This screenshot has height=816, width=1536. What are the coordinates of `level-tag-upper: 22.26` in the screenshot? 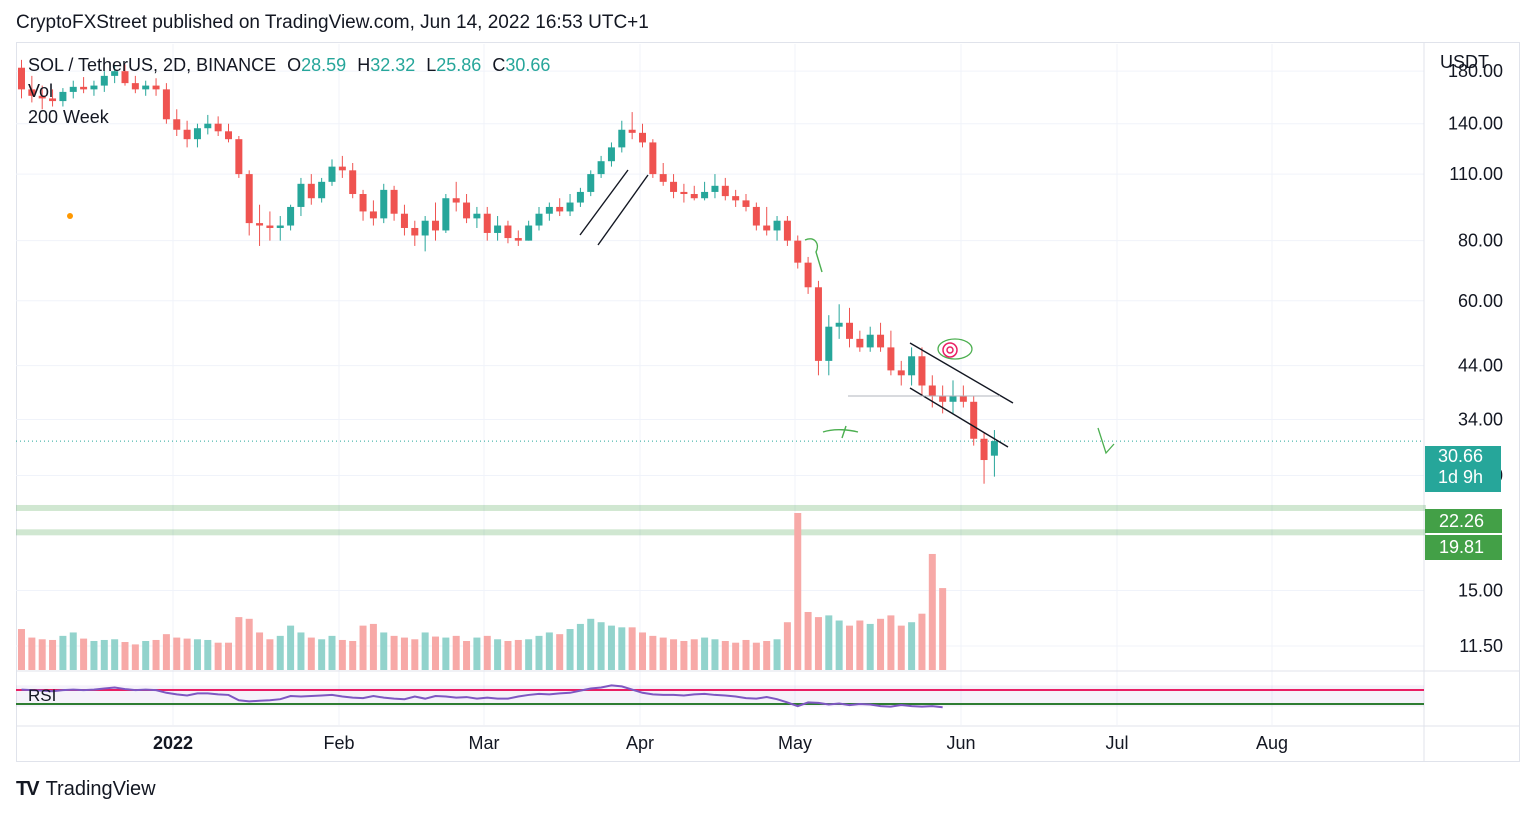 It's located at (1463, 521).